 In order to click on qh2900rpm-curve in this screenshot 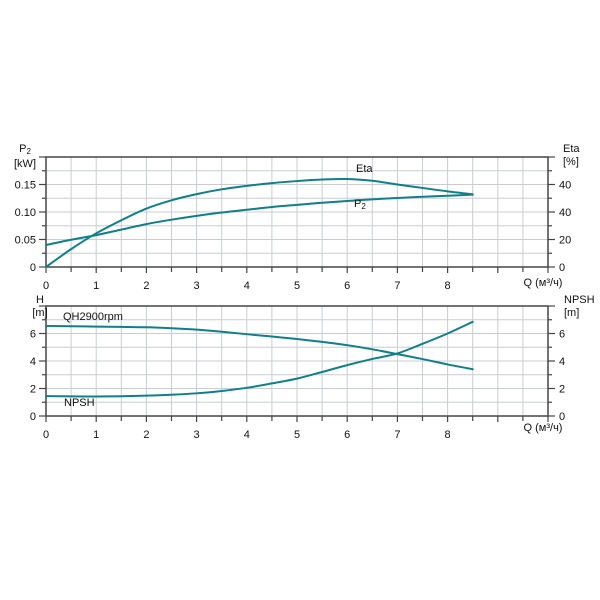, I will do `click(259, 347)`.